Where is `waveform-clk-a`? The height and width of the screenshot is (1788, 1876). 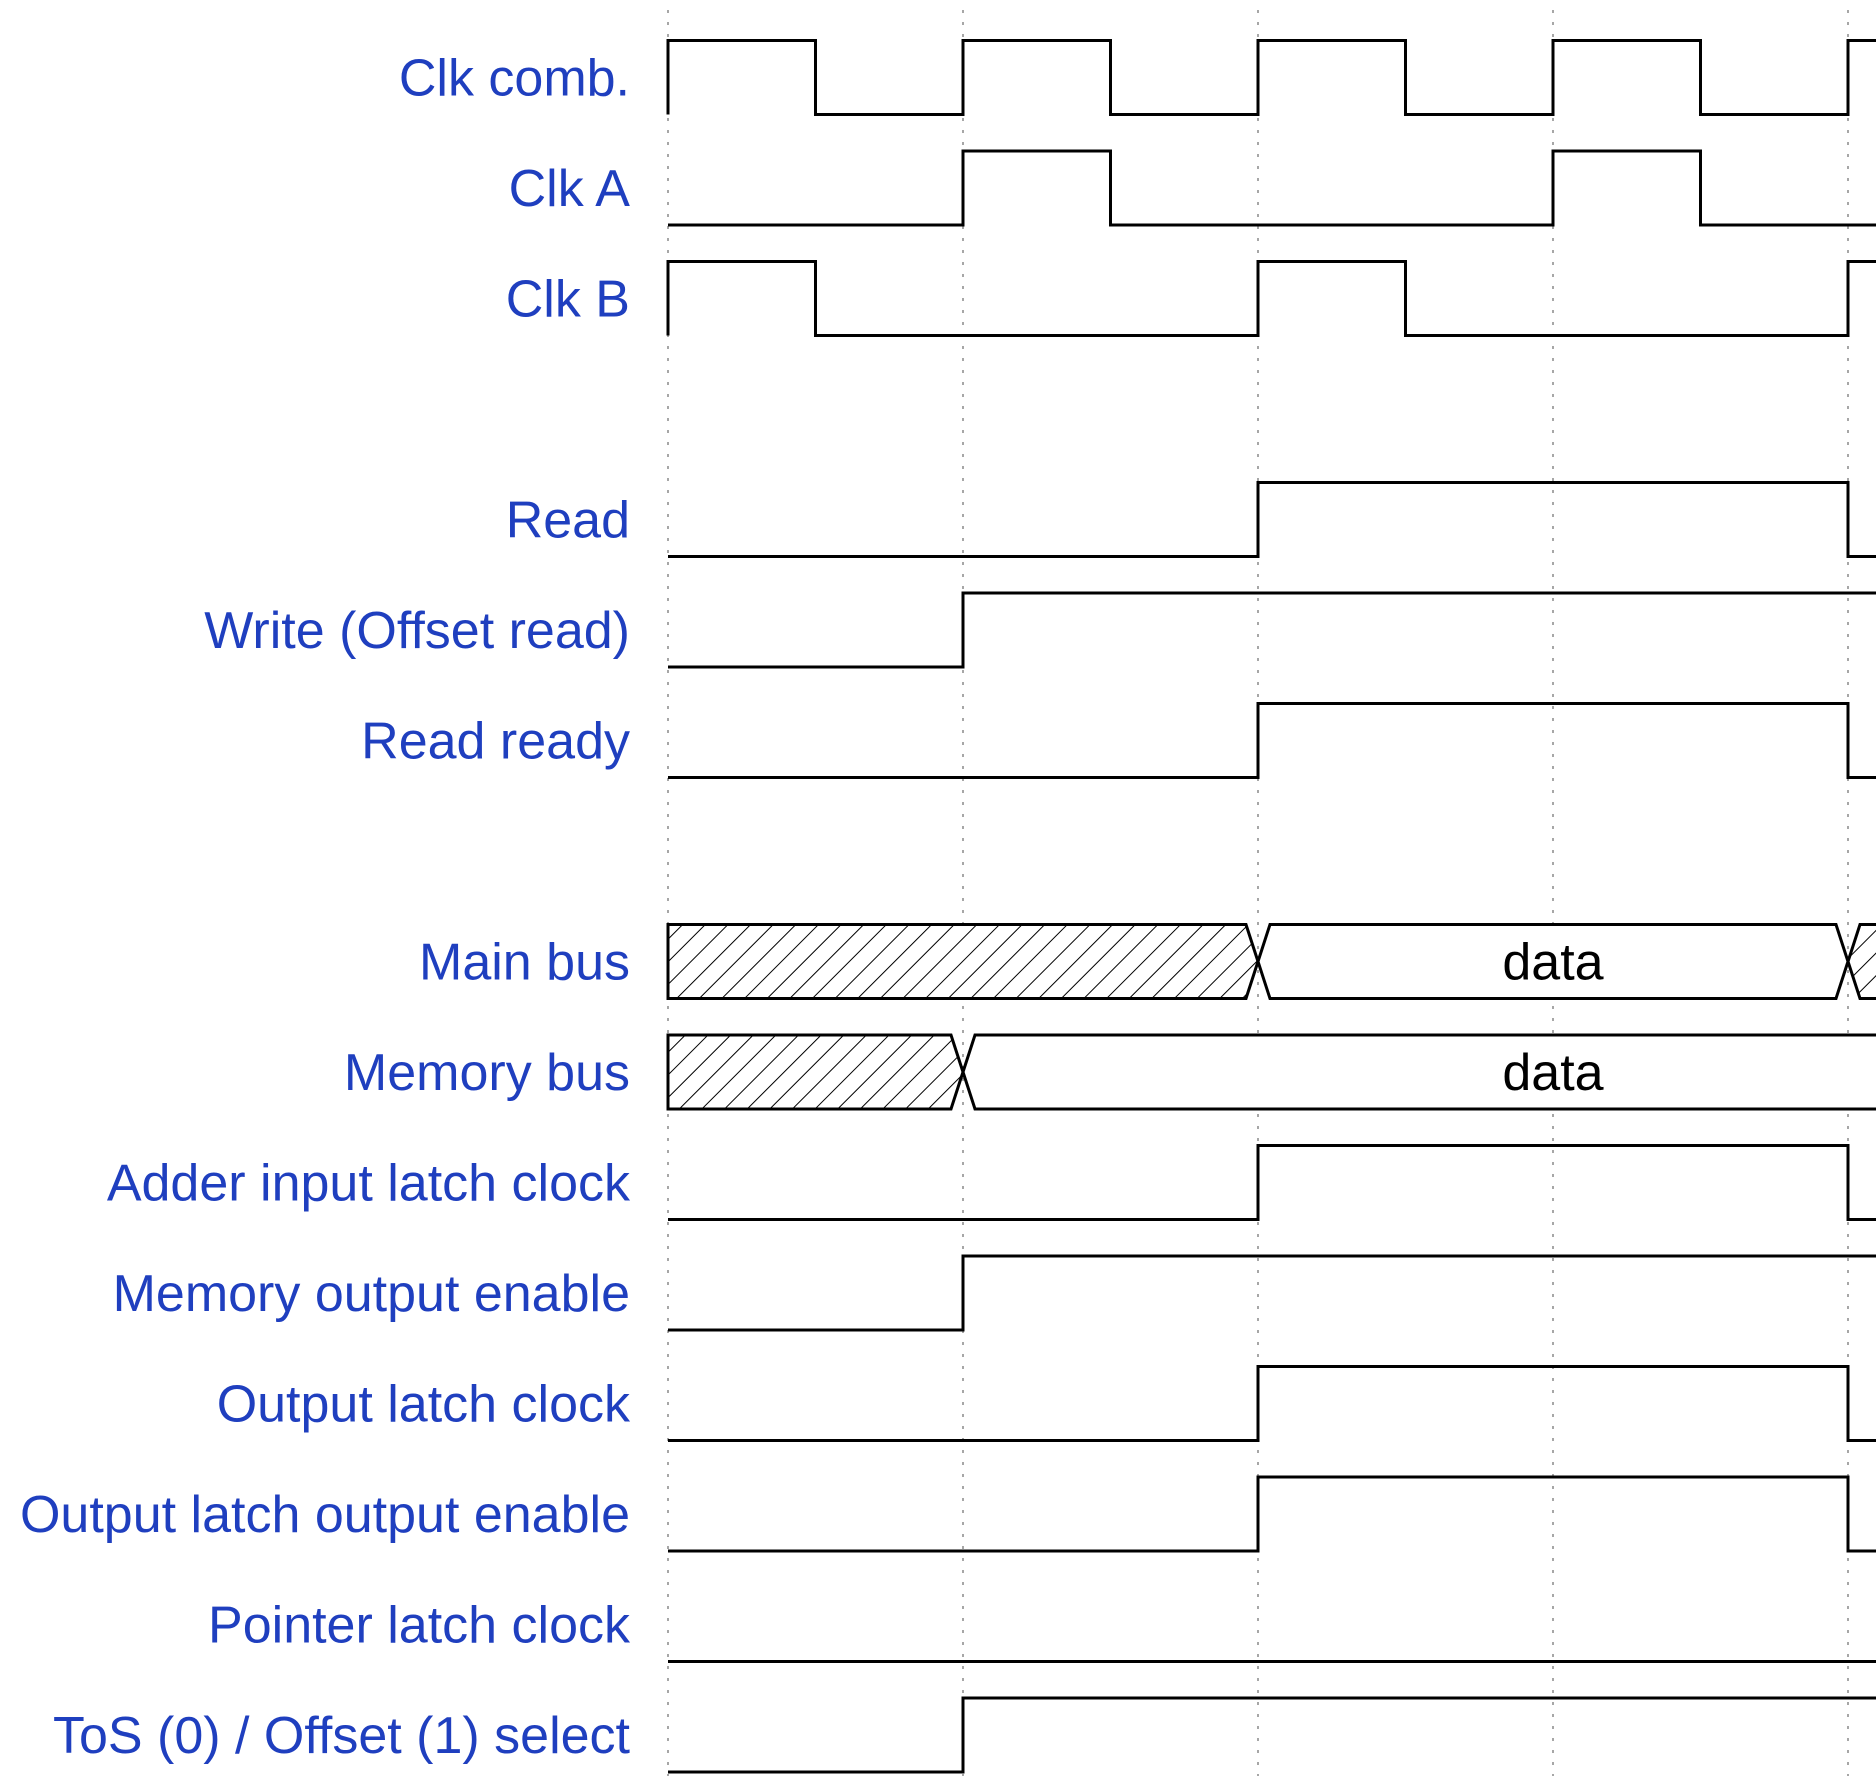 waveform-clk-a is located at coordinates (1272, 188).